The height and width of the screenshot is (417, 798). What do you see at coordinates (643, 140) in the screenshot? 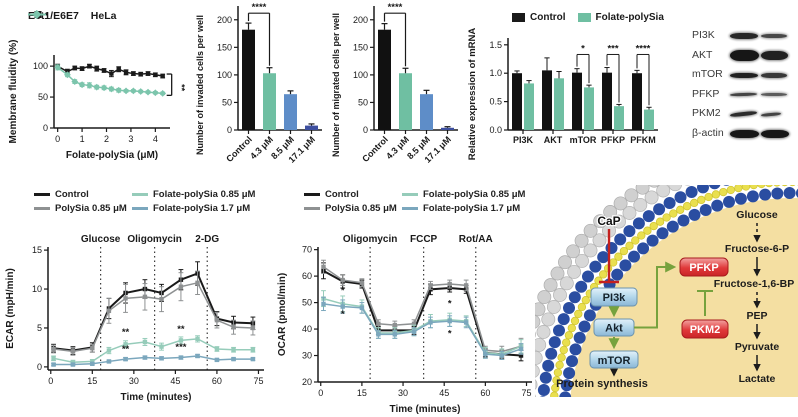
I see `svg-text: PFKM` at bounding box center [643, 140].